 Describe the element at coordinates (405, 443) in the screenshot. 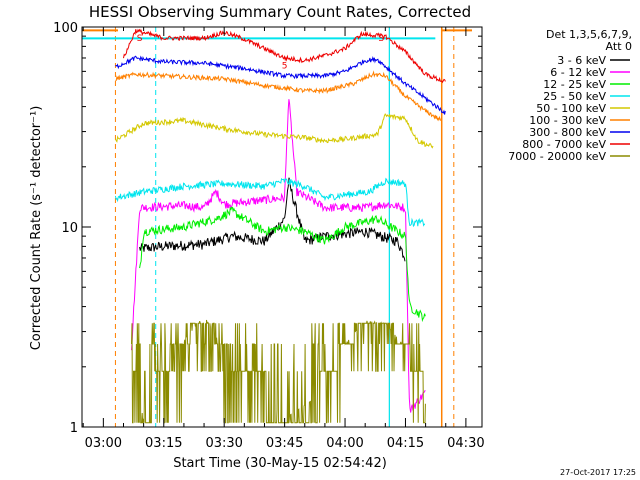

I see `x-tick-label-5: 04:15` at that location.